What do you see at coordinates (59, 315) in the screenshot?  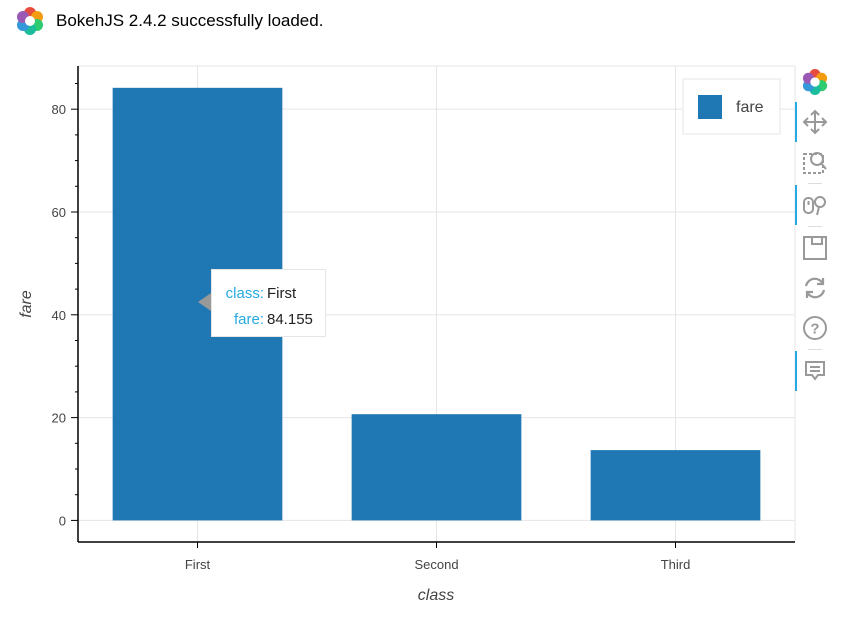 I see `y-tick-label: 40` at bounding box center [59, 315].